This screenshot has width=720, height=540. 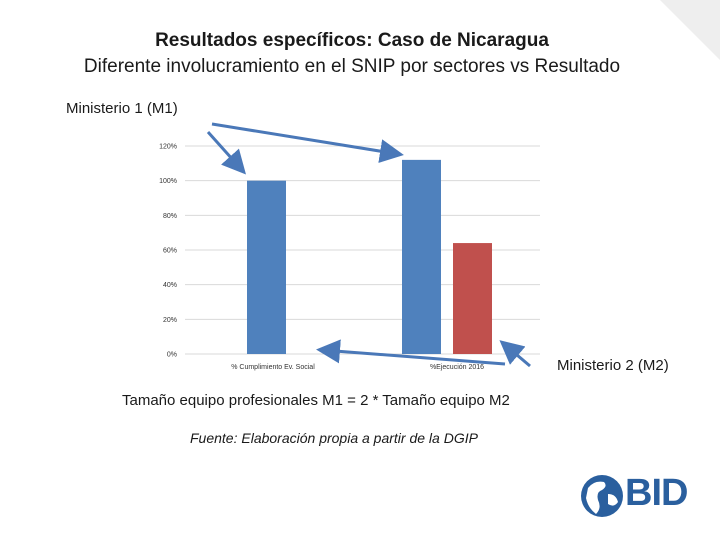 What do you see at coordinates (273, 367) in the screenshot?
I see `category-label: % Cumplimiento Ev. Social` at bounding box center [273, 367].